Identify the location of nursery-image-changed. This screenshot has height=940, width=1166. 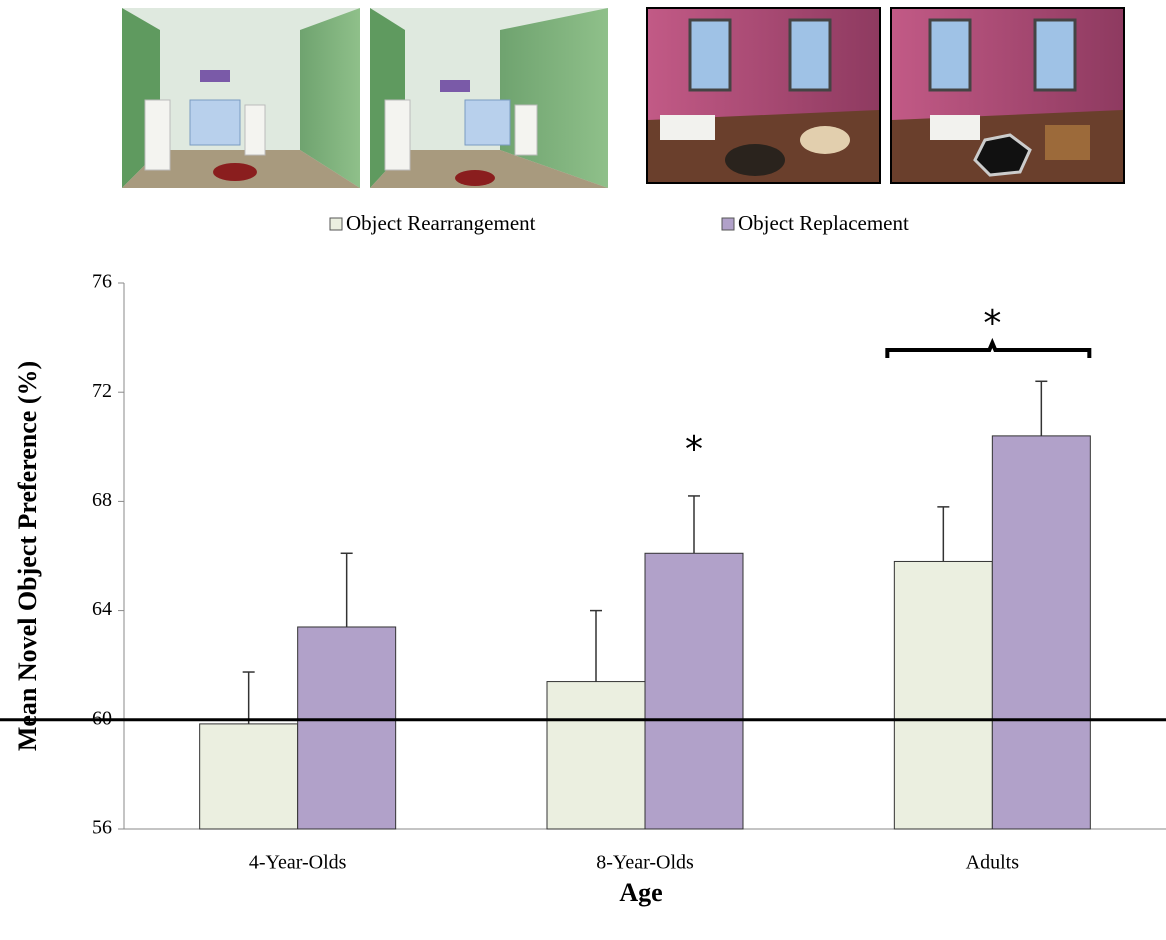
(489, 98).